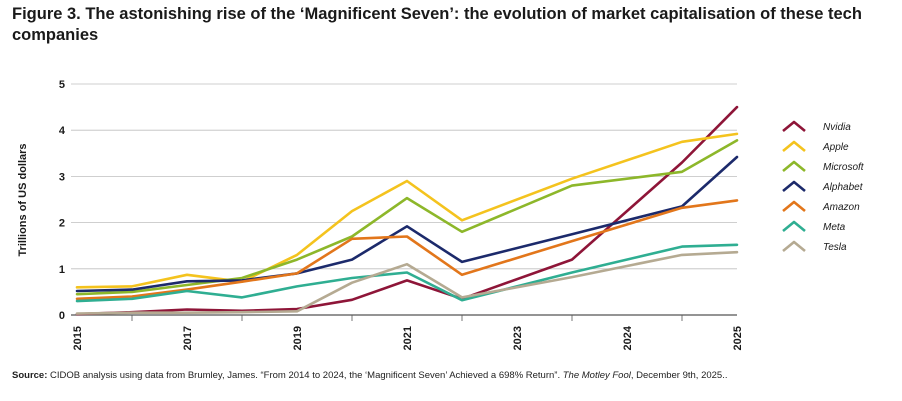 This screenshot has height=401, width=902. What do you see at coordinates (62, 177) in the screenshot?
I see `y-tick-label: 3` at bounding box center [62, 177].